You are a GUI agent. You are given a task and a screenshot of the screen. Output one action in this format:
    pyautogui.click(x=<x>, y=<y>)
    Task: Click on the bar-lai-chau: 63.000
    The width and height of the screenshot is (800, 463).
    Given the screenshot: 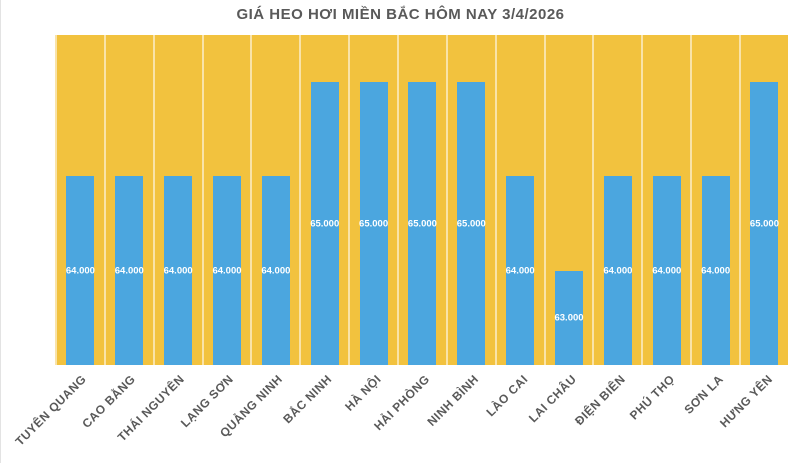 What is the action you would take?
    pyautogui.click(x=569, y=318)
    